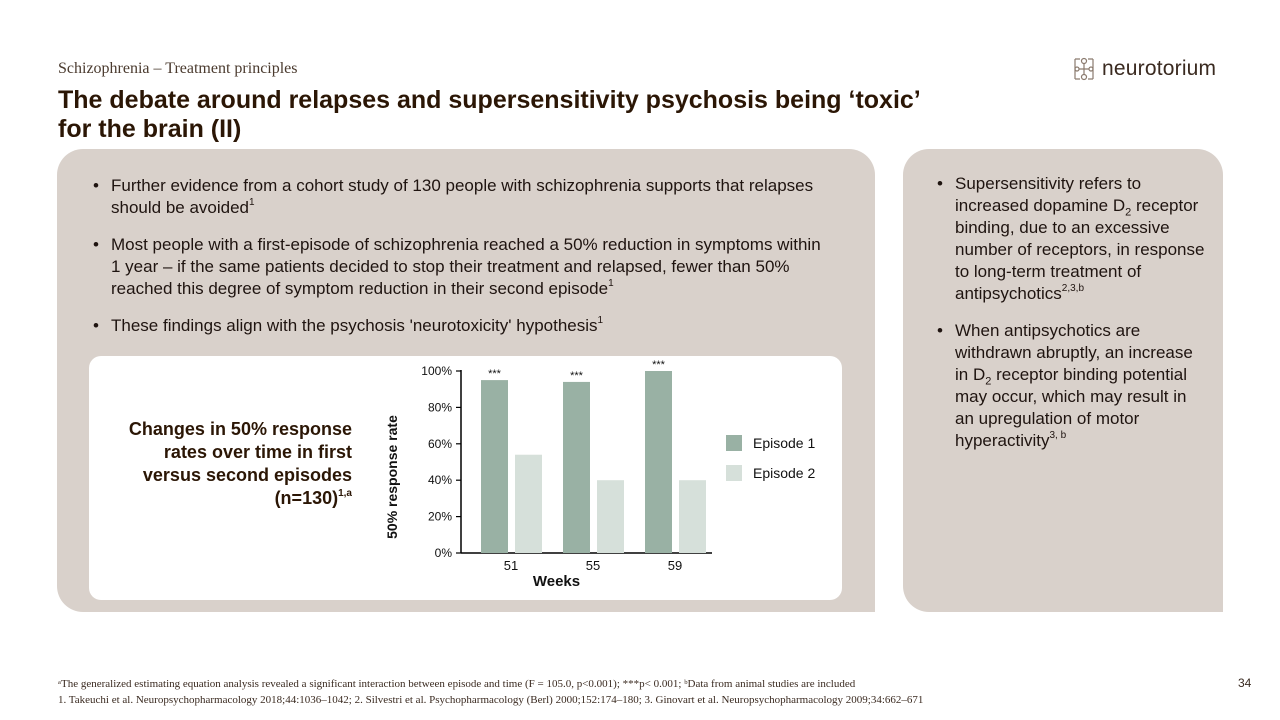 This screenshot has width=1280, height=720. I want to click on section-kicker: Schizophrenia – Treatment principles, so click(178, 68).